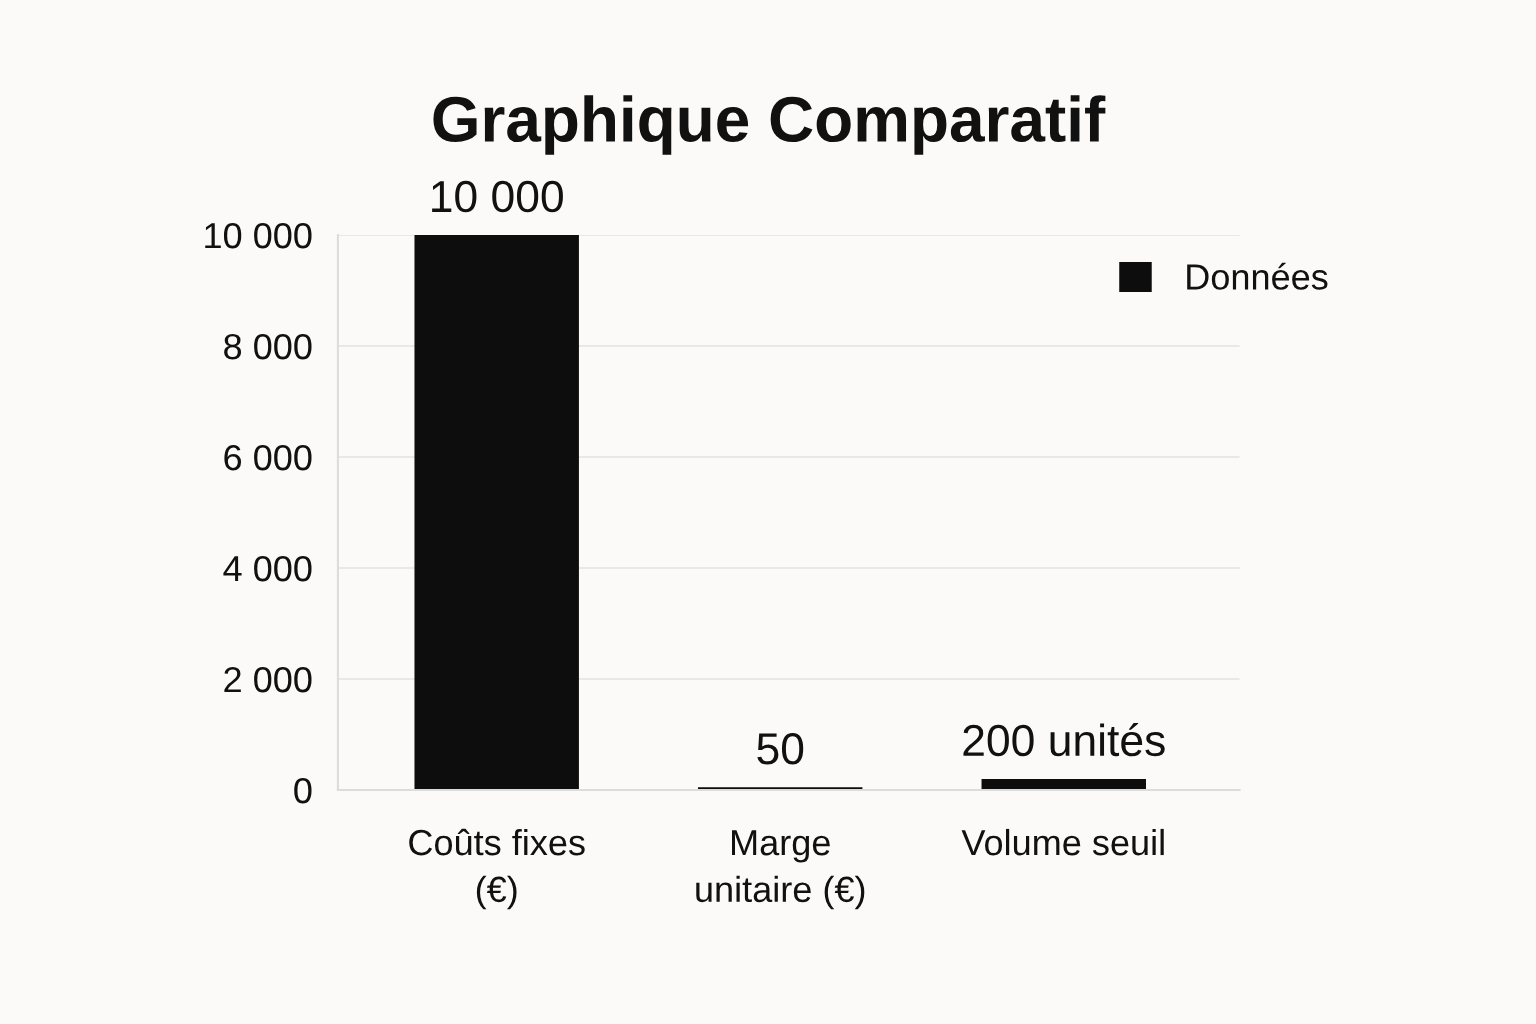  I want to click on x-tick-label: Coûts fixes (€), so click(497, 869).